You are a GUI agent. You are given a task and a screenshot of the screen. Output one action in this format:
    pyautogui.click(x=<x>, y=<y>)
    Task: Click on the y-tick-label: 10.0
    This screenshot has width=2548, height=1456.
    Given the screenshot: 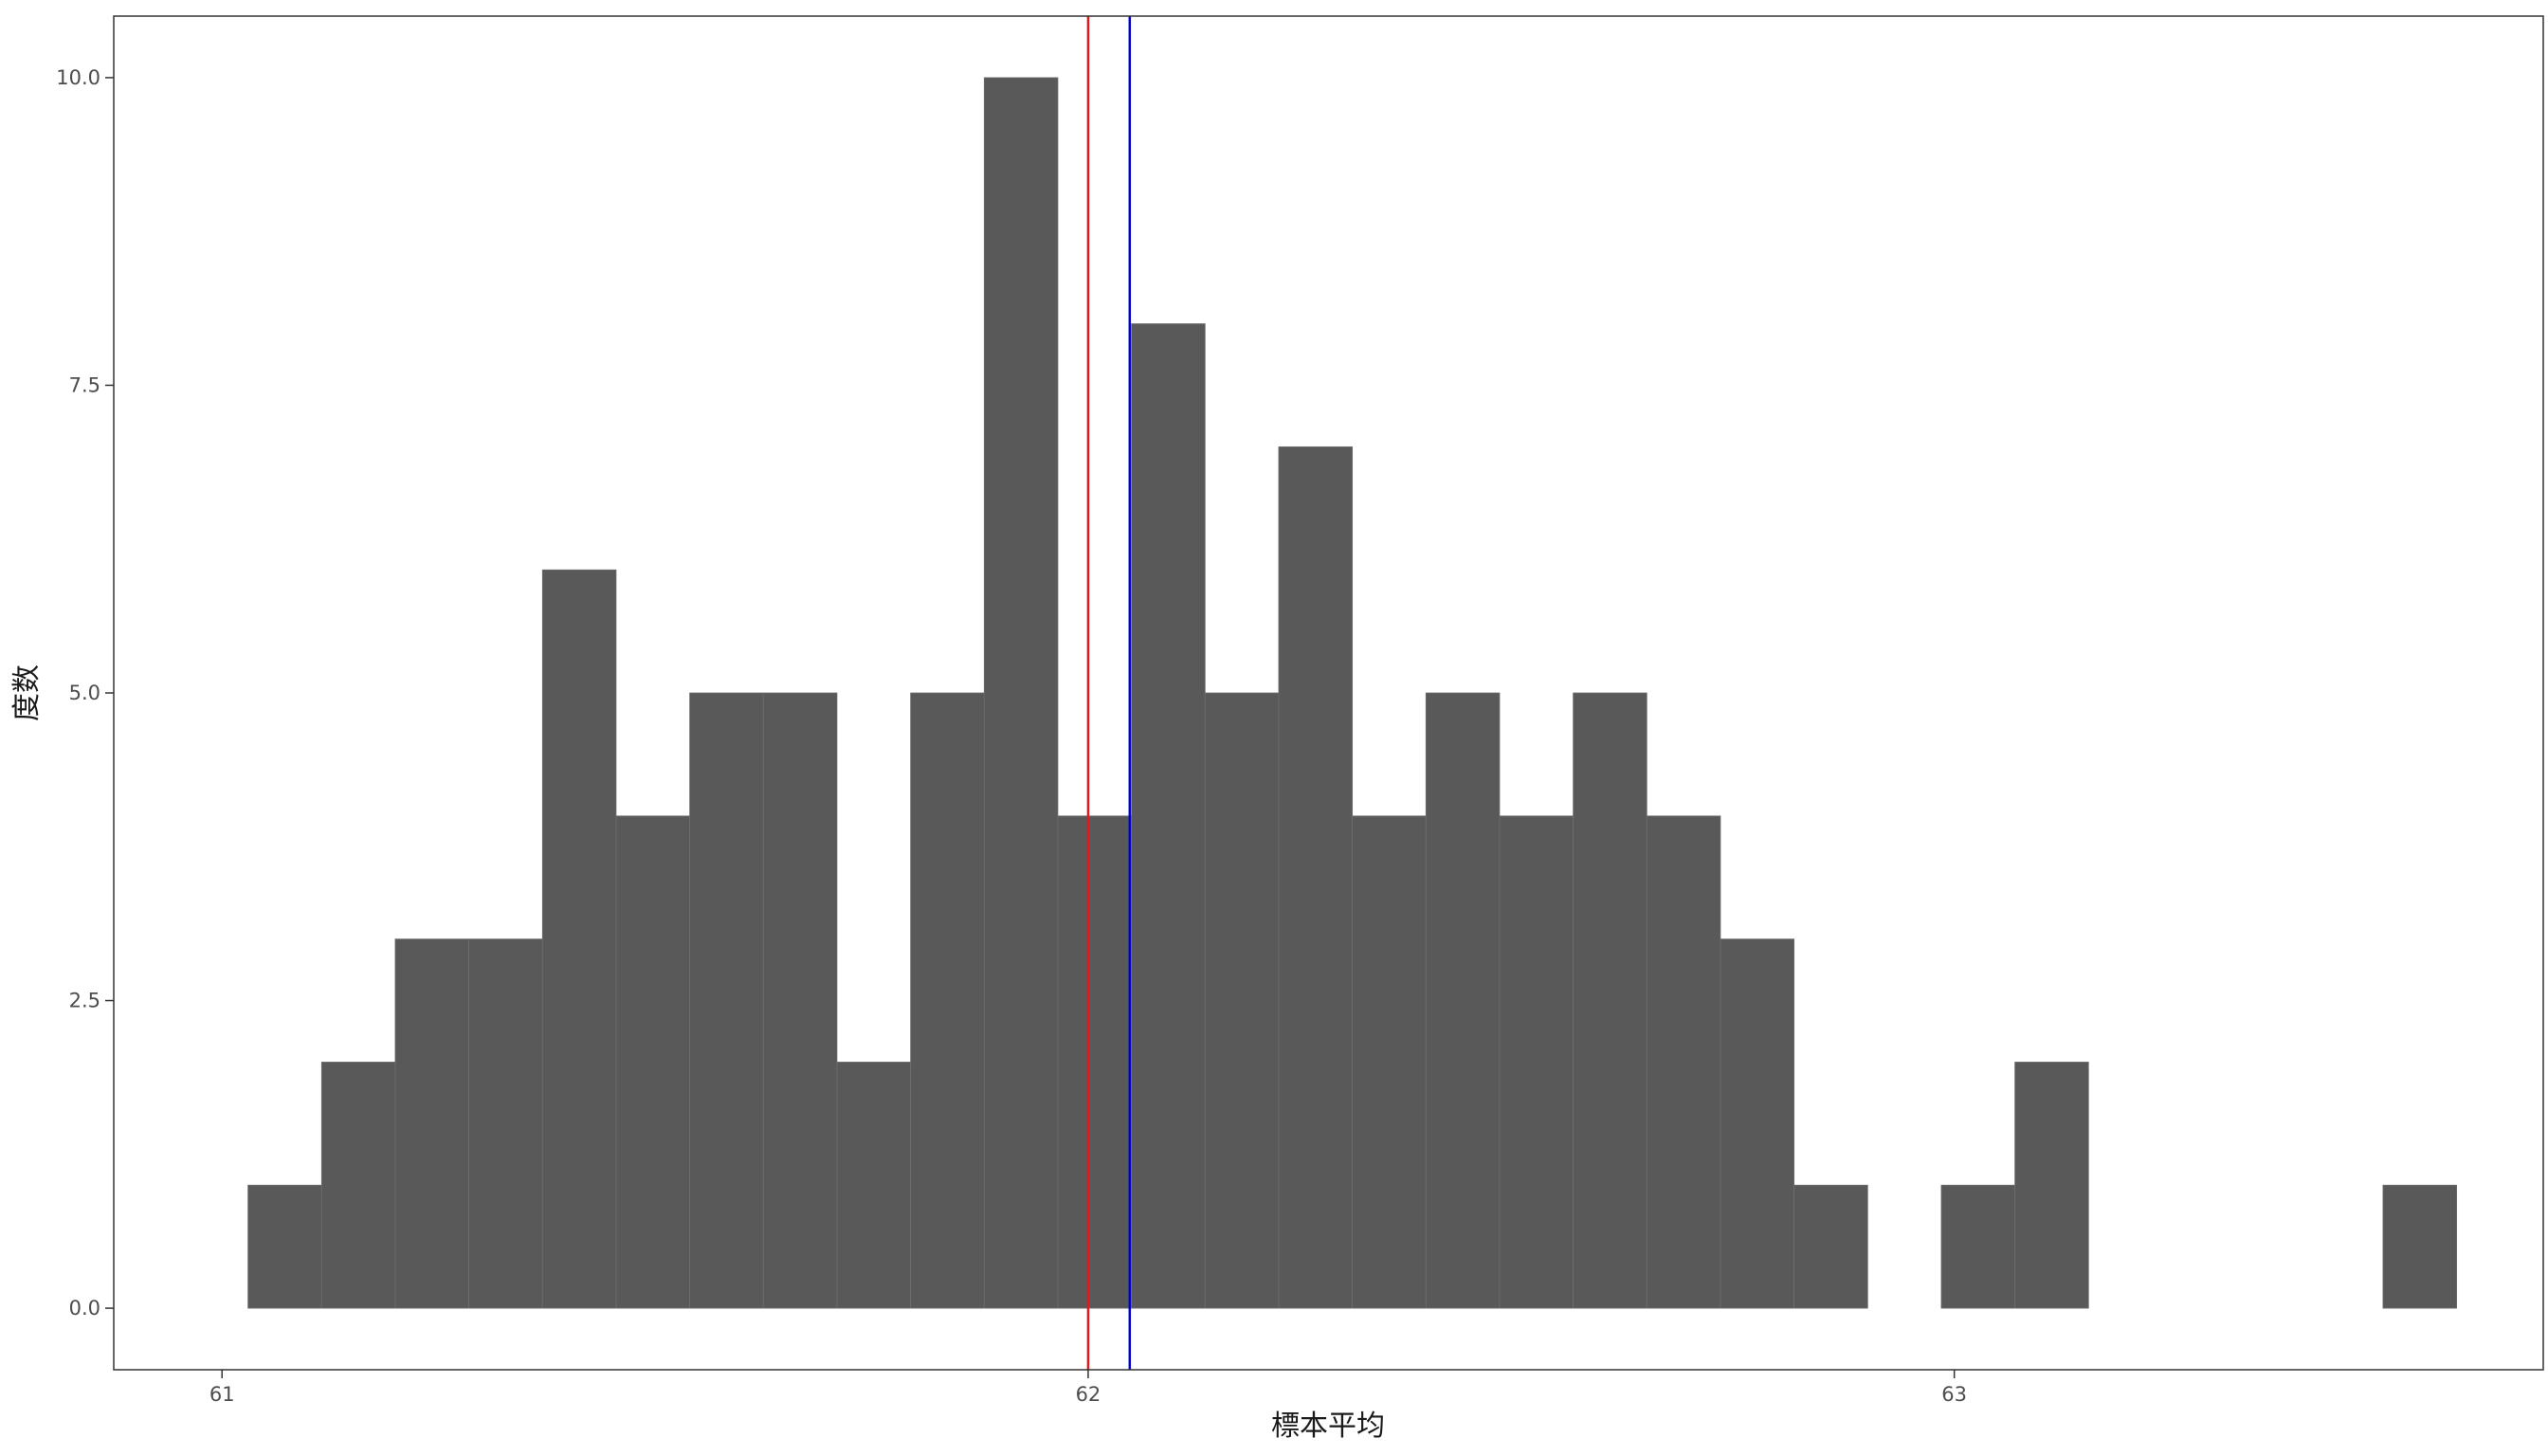 What is the action you would take?
    pyautogui.click(x=78, y=77)
    